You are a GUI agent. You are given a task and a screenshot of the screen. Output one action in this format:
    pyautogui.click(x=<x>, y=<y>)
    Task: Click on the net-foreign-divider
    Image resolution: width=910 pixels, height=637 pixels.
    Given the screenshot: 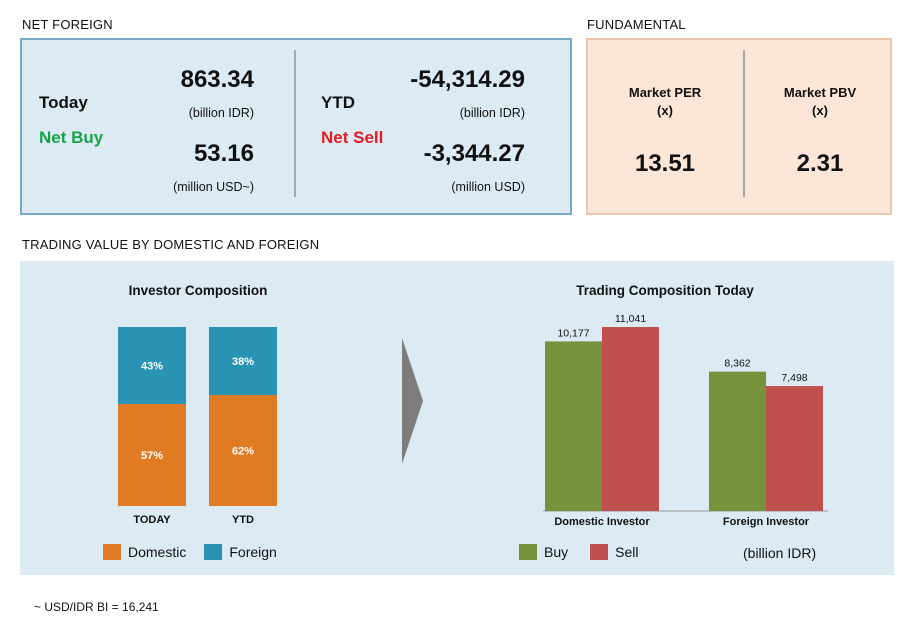 What is the action you would take?
    pyautogui.click(x=295, y=123)
    